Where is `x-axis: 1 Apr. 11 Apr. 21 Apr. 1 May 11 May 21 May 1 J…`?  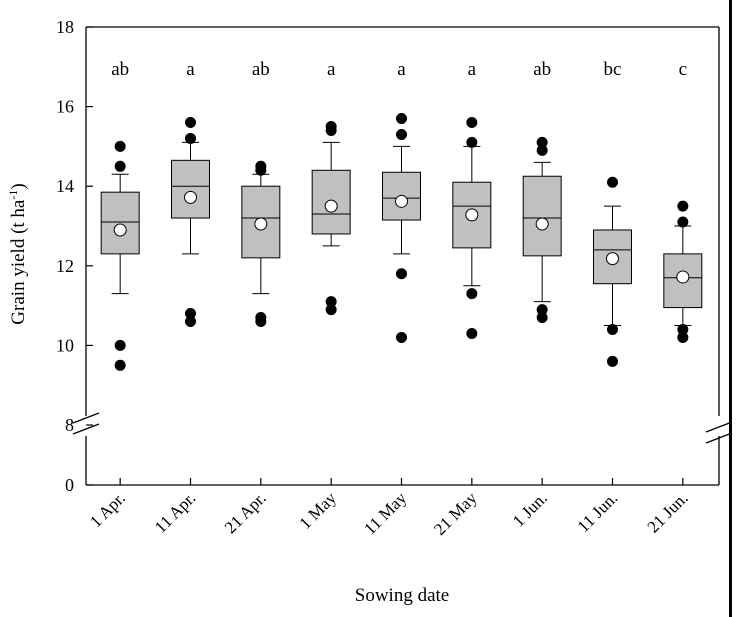 x-axis: 1 Apr. 11 Apr. 21 Apr. 1 May 11 May 21 May 1 J… is located at coordinates (389, 508).